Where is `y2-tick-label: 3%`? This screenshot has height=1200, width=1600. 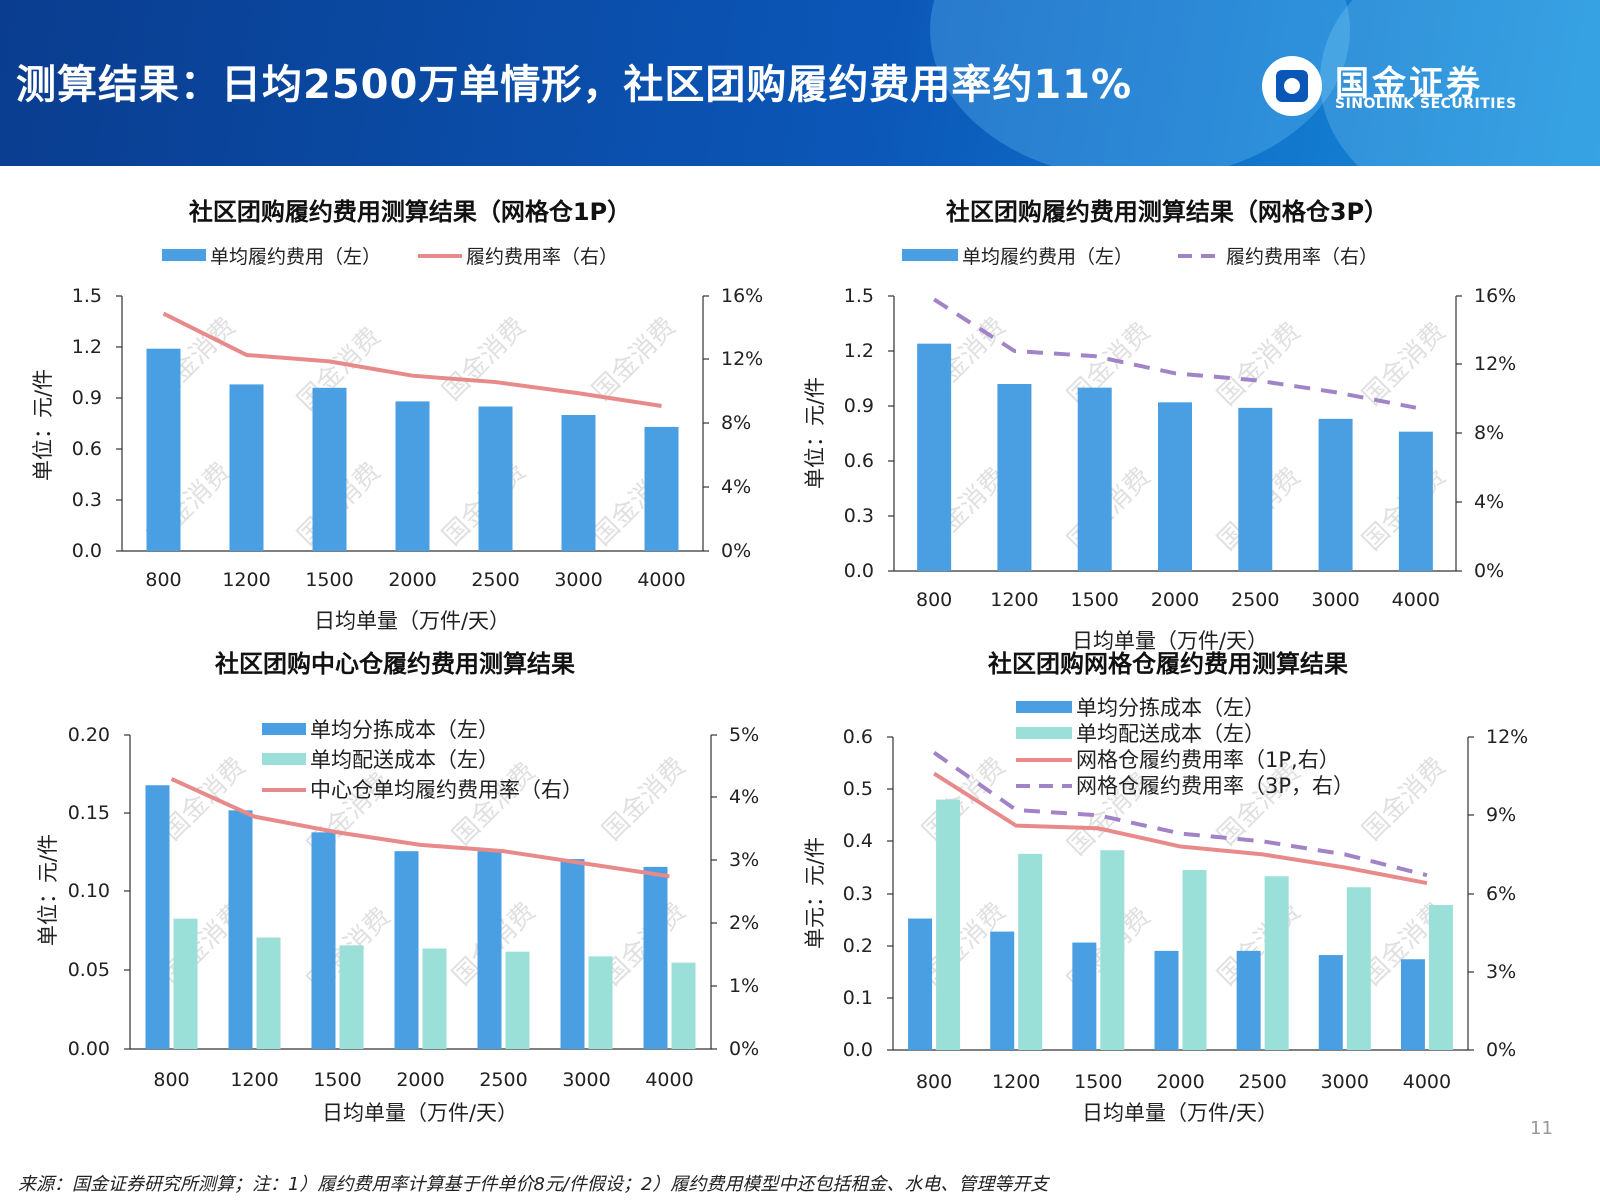 y2-tick-label: 3% is located at coordinates (1501, 972).